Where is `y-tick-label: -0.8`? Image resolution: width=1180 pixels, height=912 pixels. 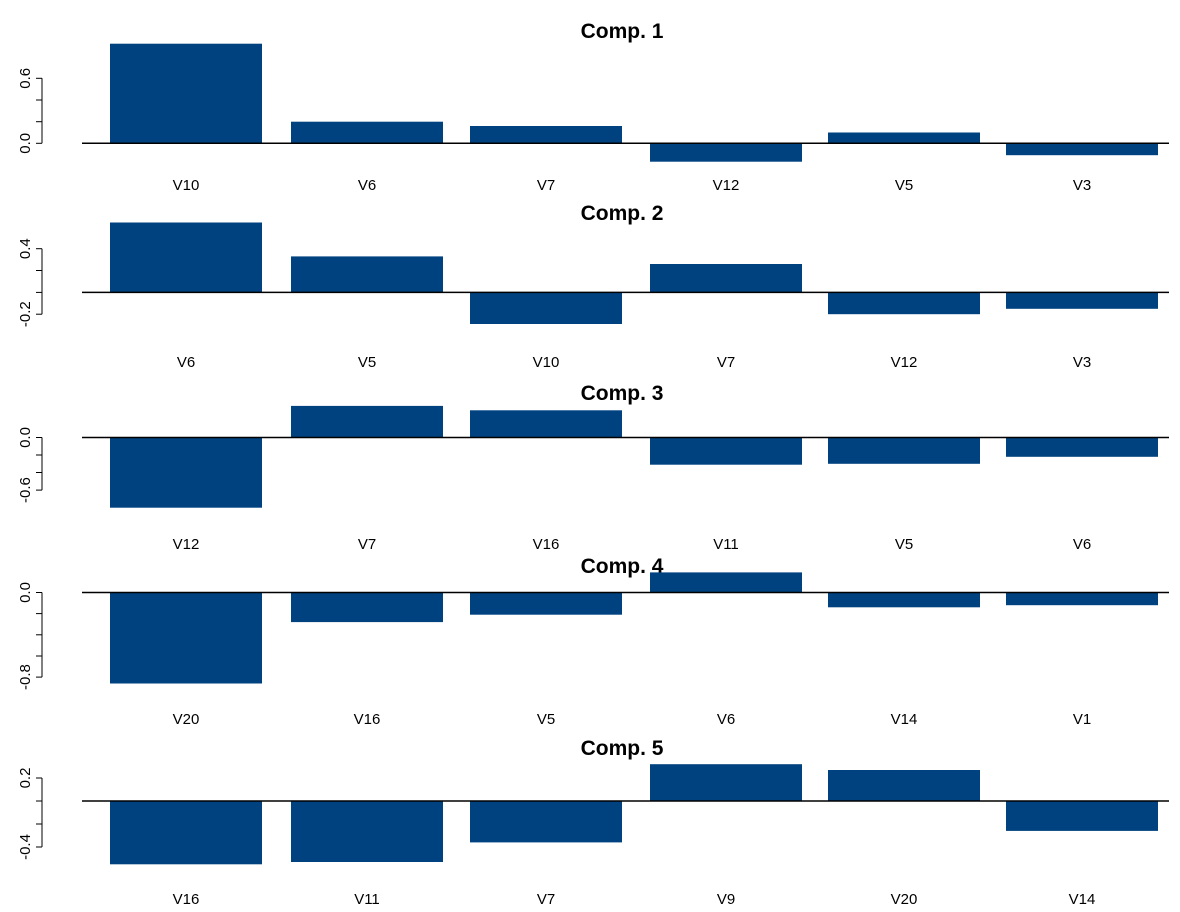
y-tick-label: -0.8 is located at coordinates (25, 677).